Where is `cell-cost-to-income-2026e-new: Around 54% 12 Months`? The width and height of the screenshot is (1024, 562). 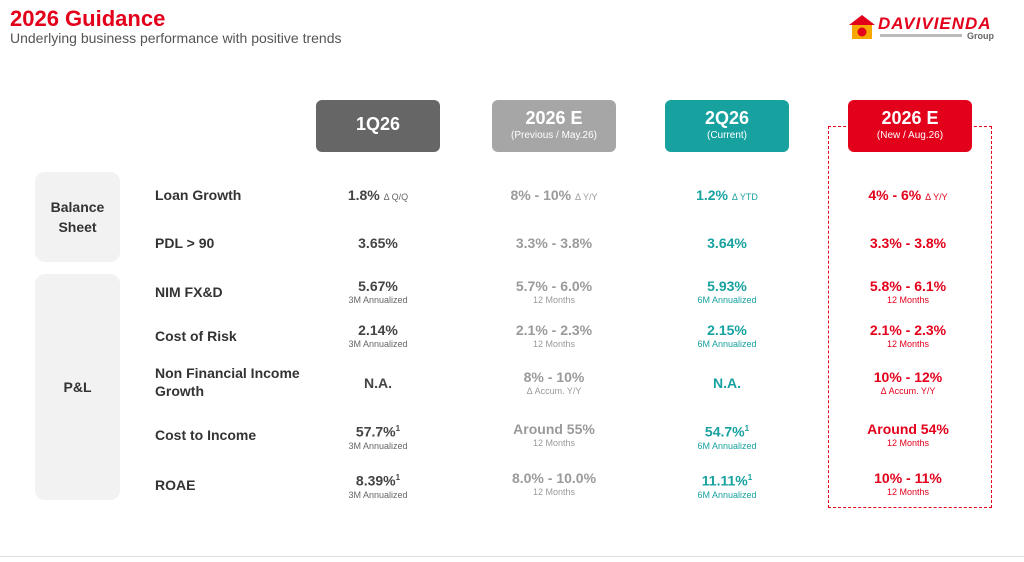
cell-cost-to-income-2026e-new: Around 54% 12 Months is located at coordinates (908, 435).